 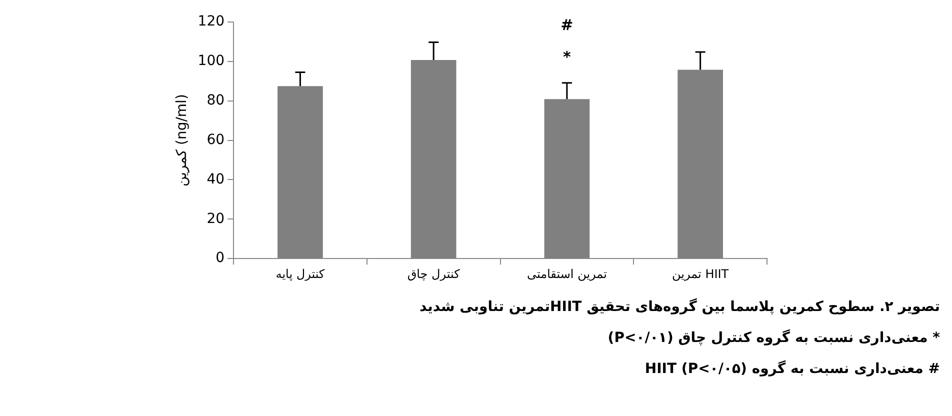 I want to click on x-tick-label: تمرین HIIT, so click(x=701, y=273).